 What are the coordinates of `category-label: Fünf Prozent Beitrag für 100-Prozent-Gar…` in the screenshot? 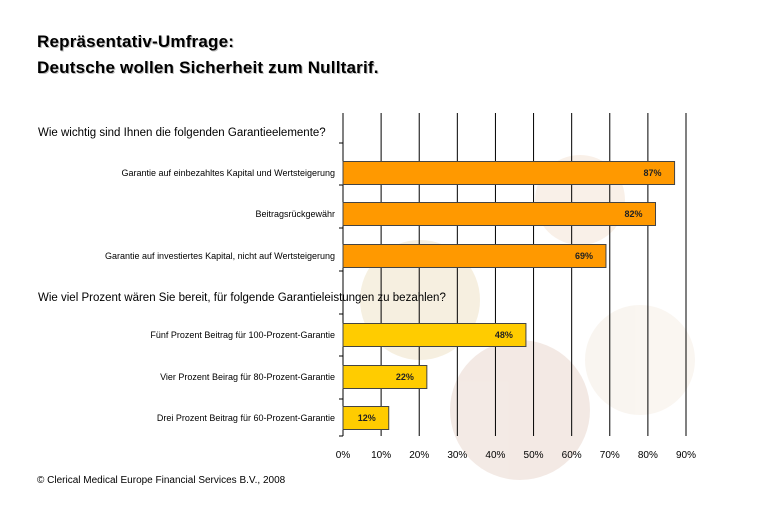 It's located at (242, 335).